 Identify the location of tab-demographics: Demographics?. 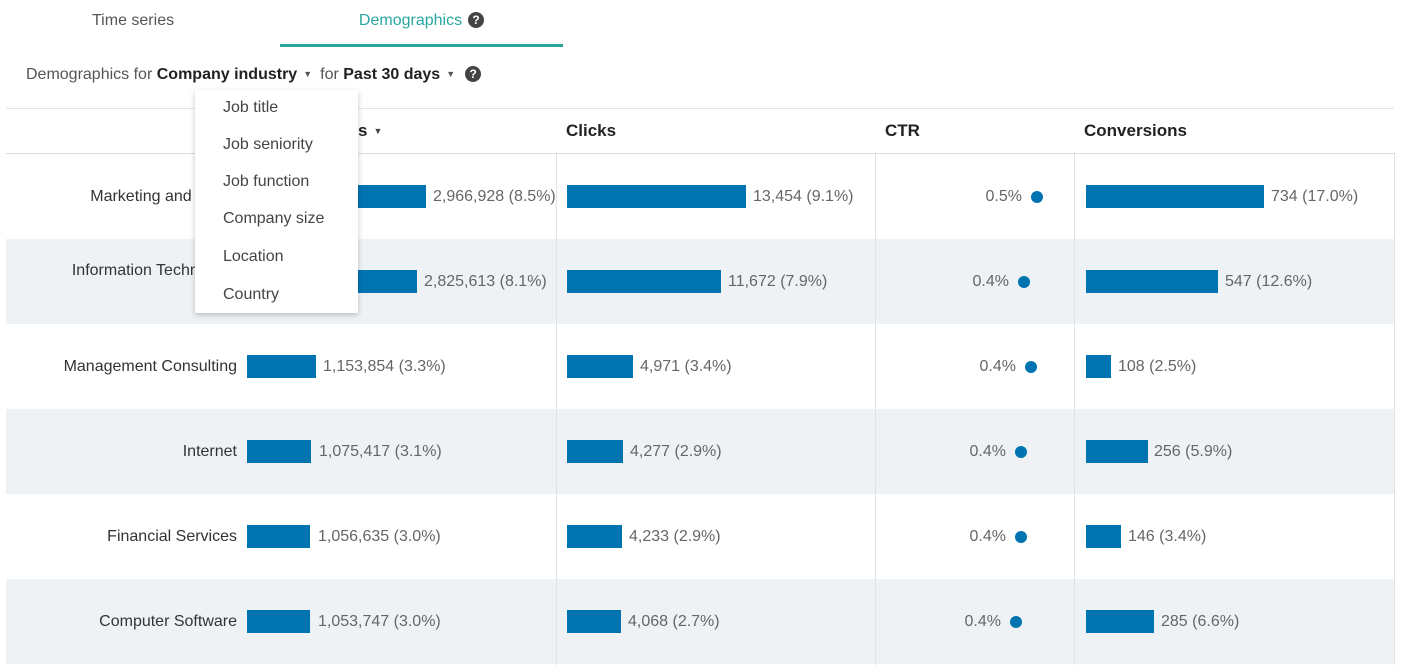
(421, 23).